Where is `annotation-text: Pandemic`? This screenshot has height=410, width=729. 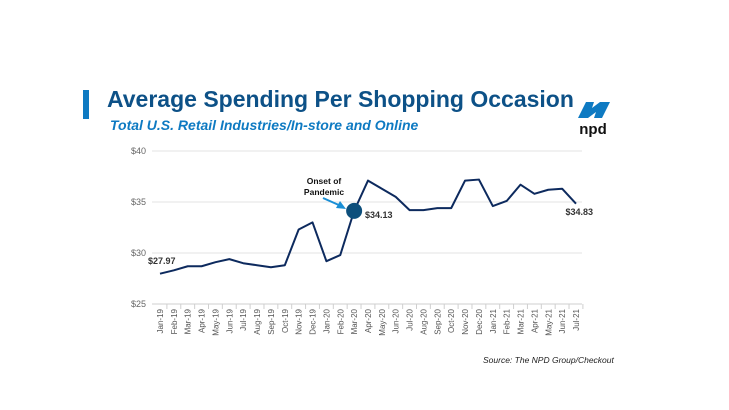 annotation-text: Pandemic is located at coordinates (324, 192).